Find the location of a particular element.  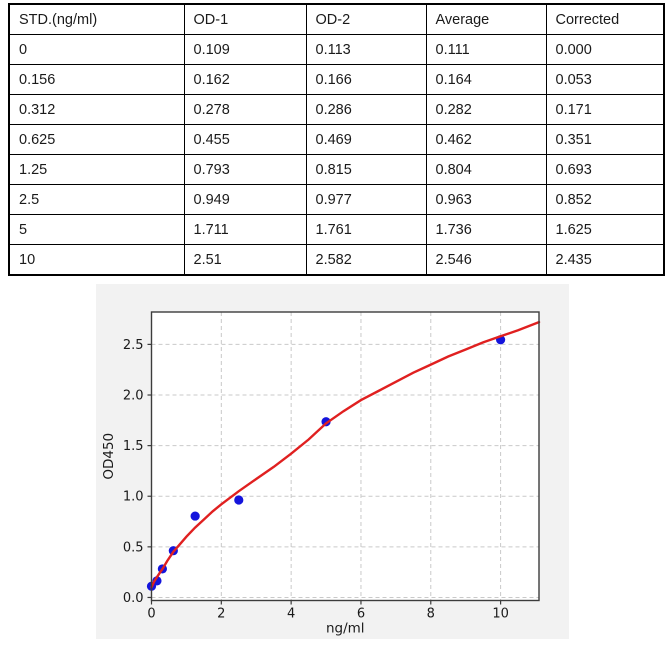

table-row: 2.5 0.949 0.977 0.963 0.852 is located at coordinates (336, 199).